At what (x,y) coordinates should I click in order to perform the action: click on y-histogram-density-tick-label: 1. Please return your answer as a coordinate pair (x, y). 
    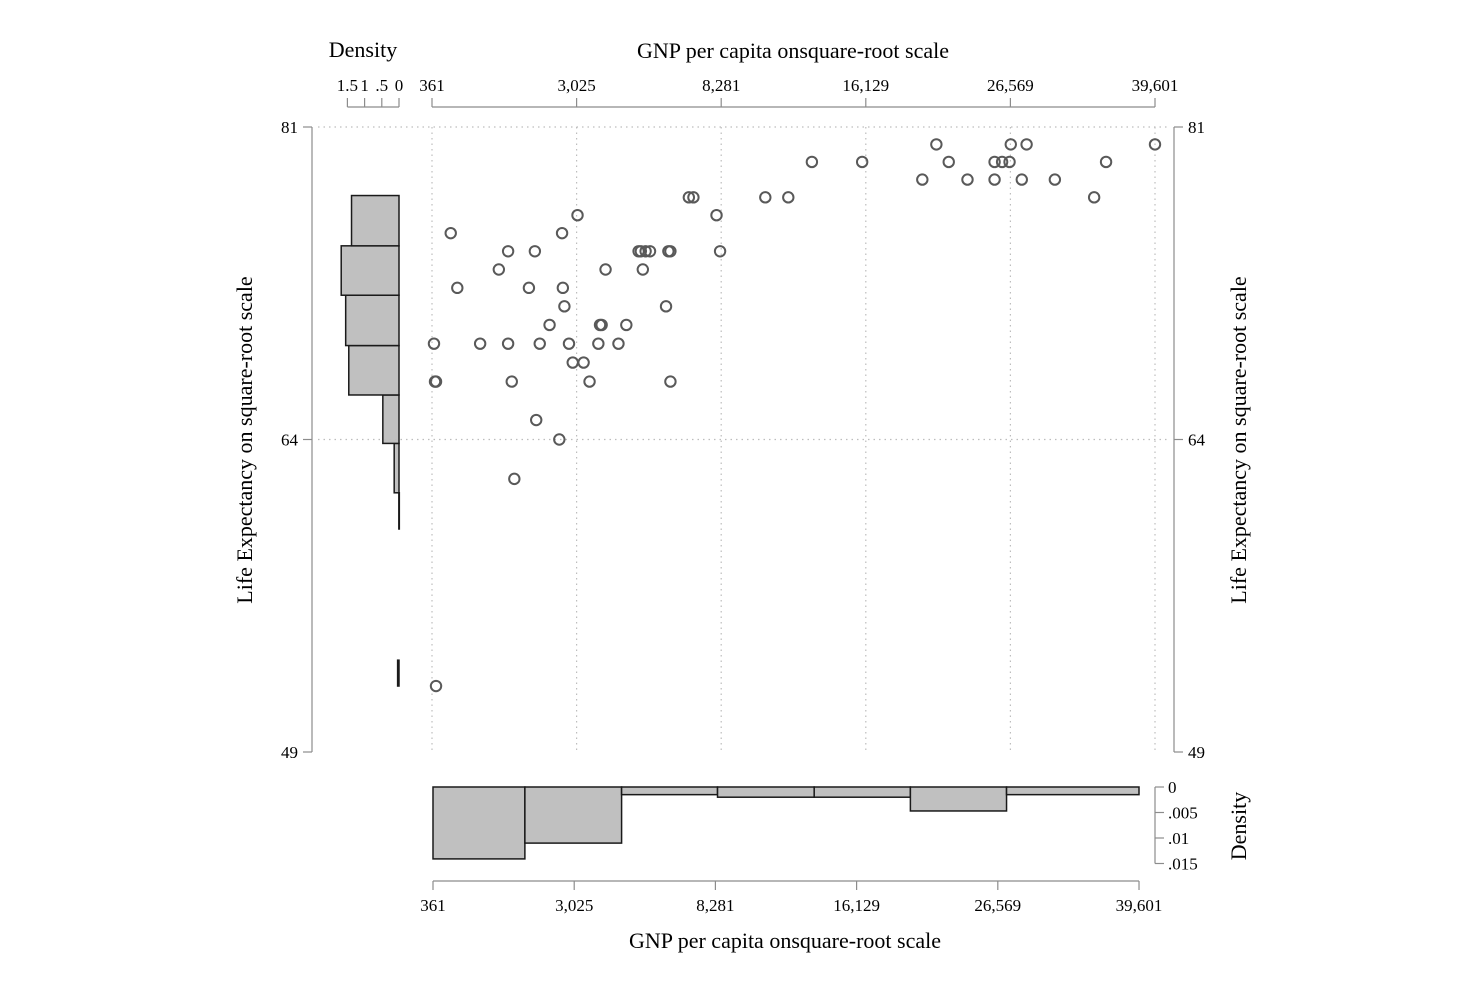
    Looking at the image, I should click on (364, 85).